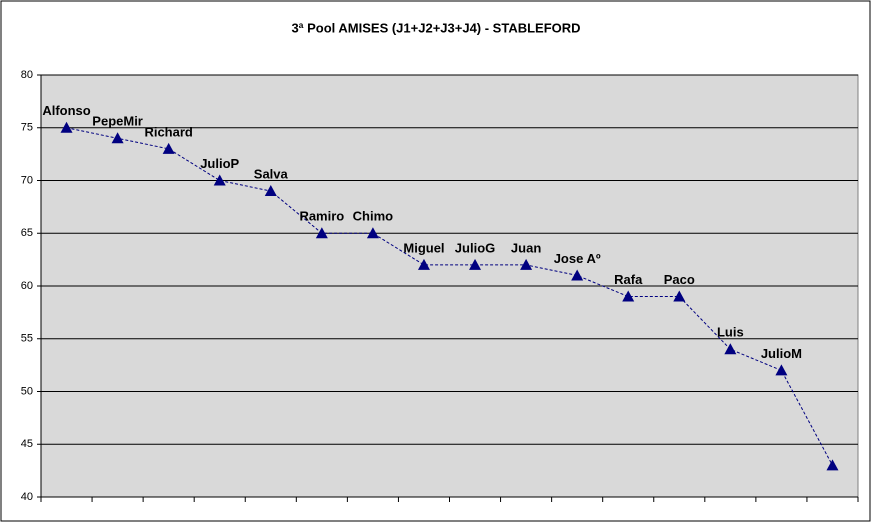 The height and width of the screenshot is (523, 872). What do you see at coordinates (27, 497) in the screenshot?
I see `y-tick-label: 40` at bounding box center [27, 497].